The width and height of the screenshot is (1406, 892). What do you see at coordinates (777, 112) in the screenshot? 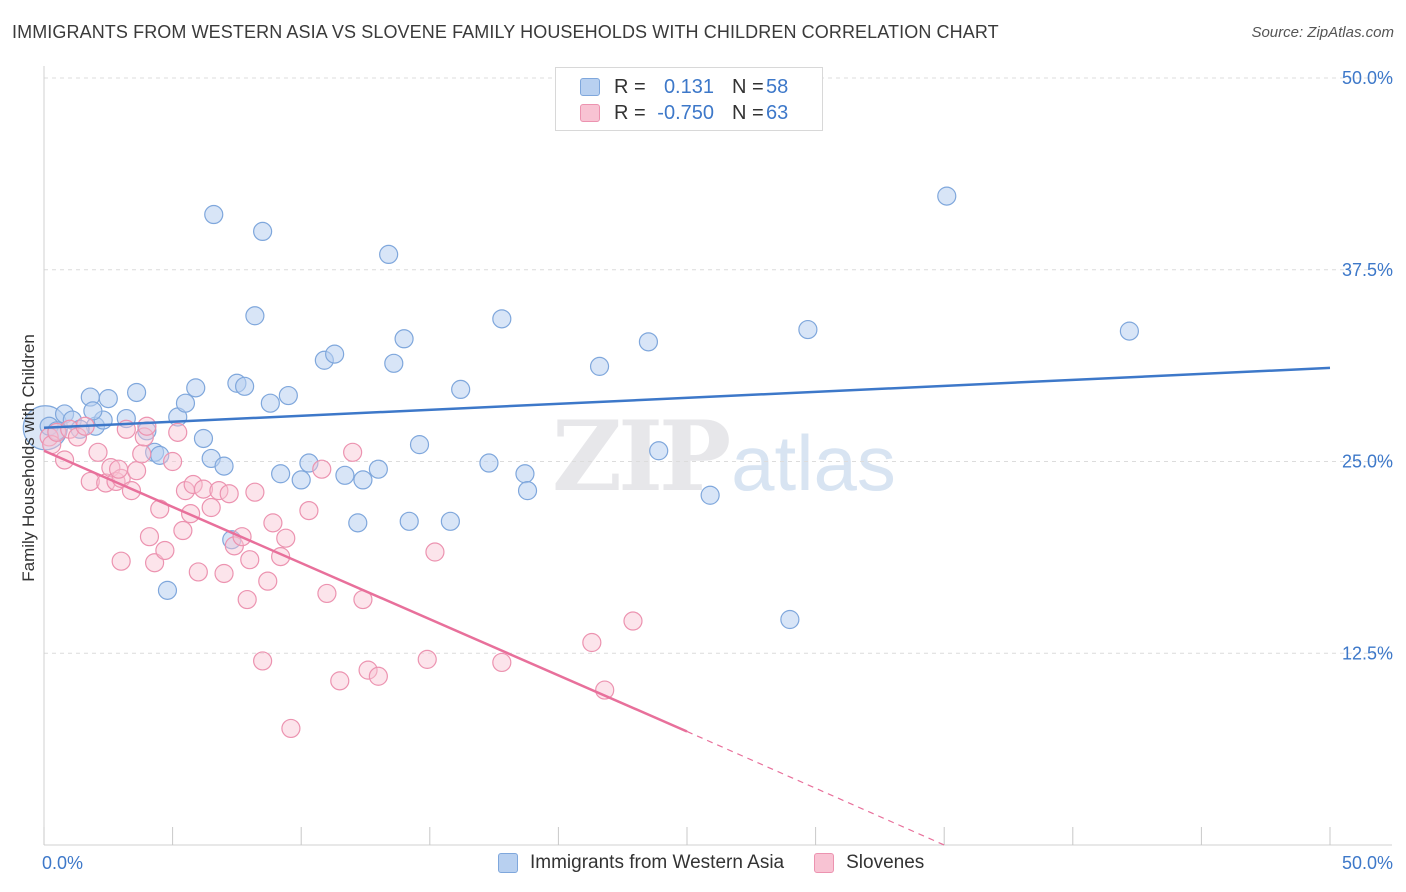
I see `legend-n-value: 63` at bounding box center [777, 112].